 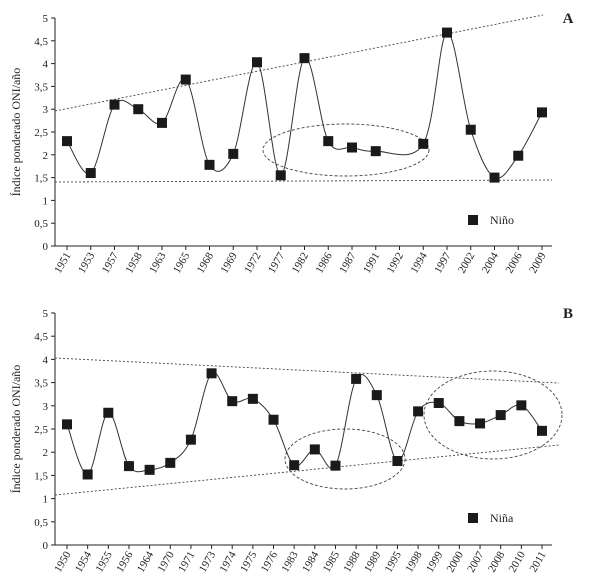 I want to click on legend-label: Niña, so click(x=502, y=518).